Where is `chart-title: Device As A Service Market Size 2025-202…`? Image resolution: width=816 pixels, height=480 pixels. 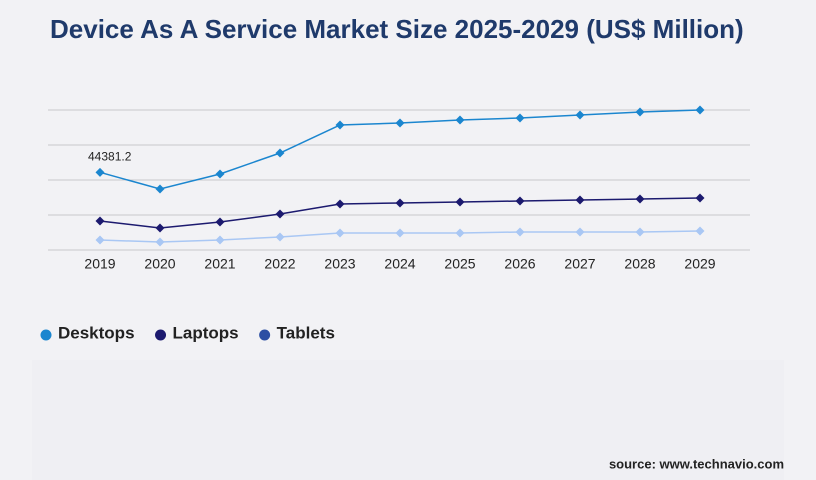 chart-title: Device As A Service Market Size 2025-202… is located at coordinates (397, 29).